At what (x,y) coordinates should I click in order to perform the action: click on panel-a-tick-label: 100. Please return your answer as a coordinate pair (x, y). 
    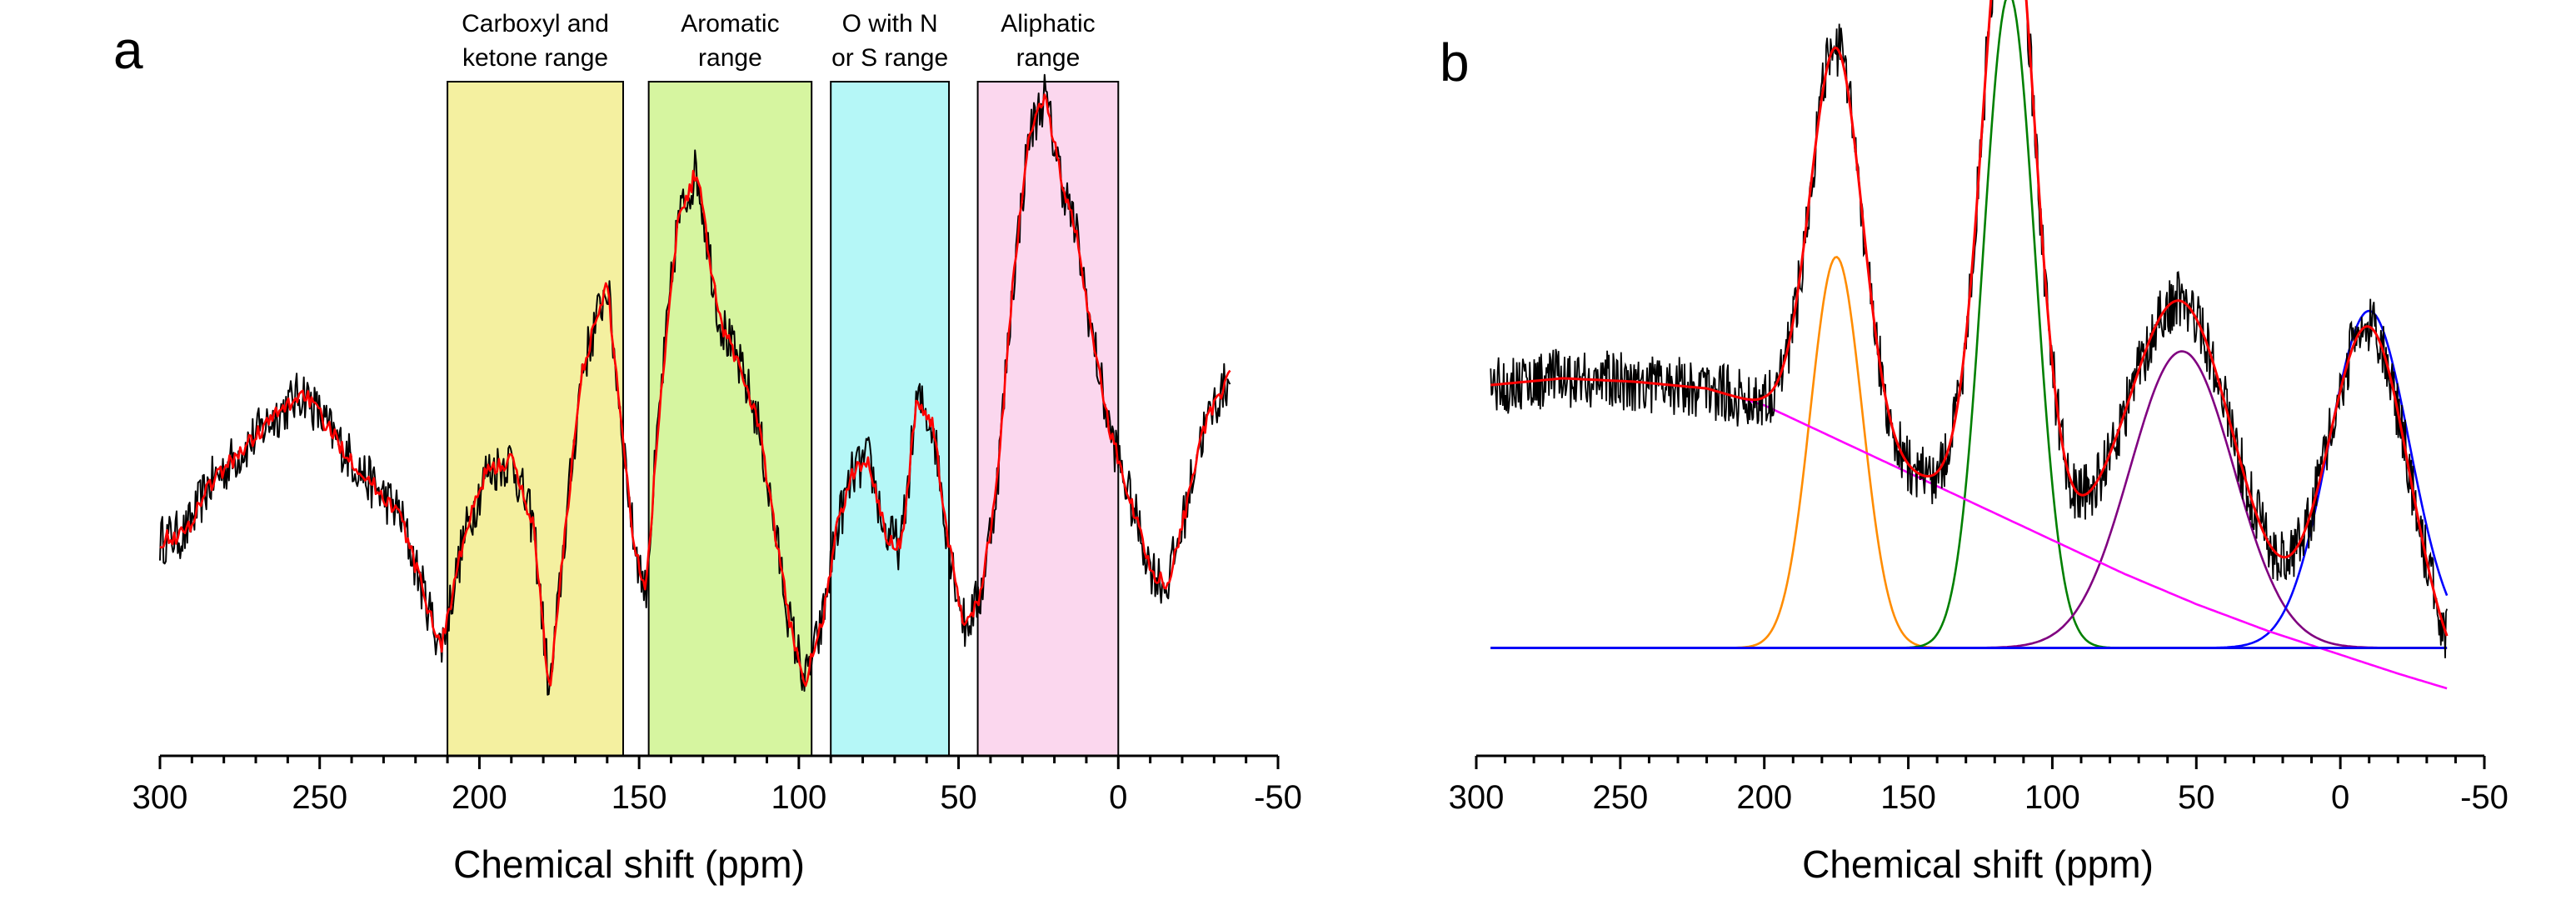
    Looking at the image, I should click on (798, 797).